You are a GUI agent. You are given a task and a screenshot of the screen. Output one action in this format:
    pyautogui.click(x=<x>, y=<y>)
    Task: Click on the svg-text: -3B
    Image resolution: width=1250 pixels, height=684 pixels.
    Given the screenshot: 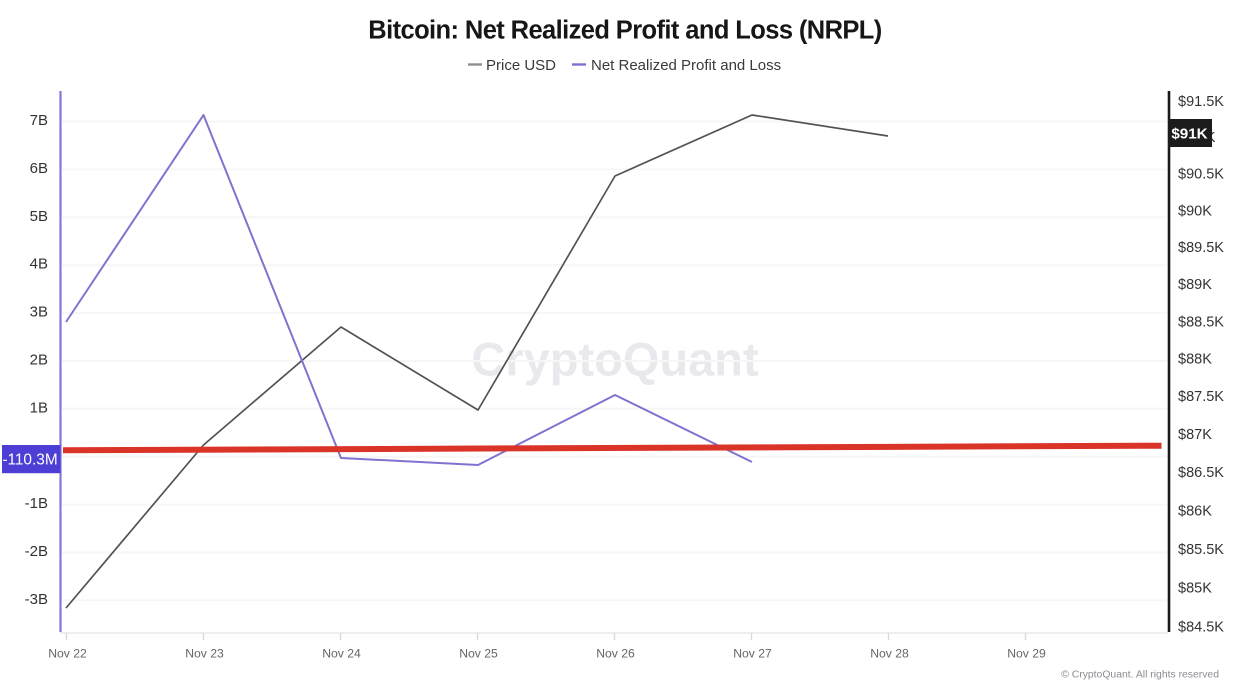 What is the action you would take?
    pyautogui.click(x=36, y=599)
    